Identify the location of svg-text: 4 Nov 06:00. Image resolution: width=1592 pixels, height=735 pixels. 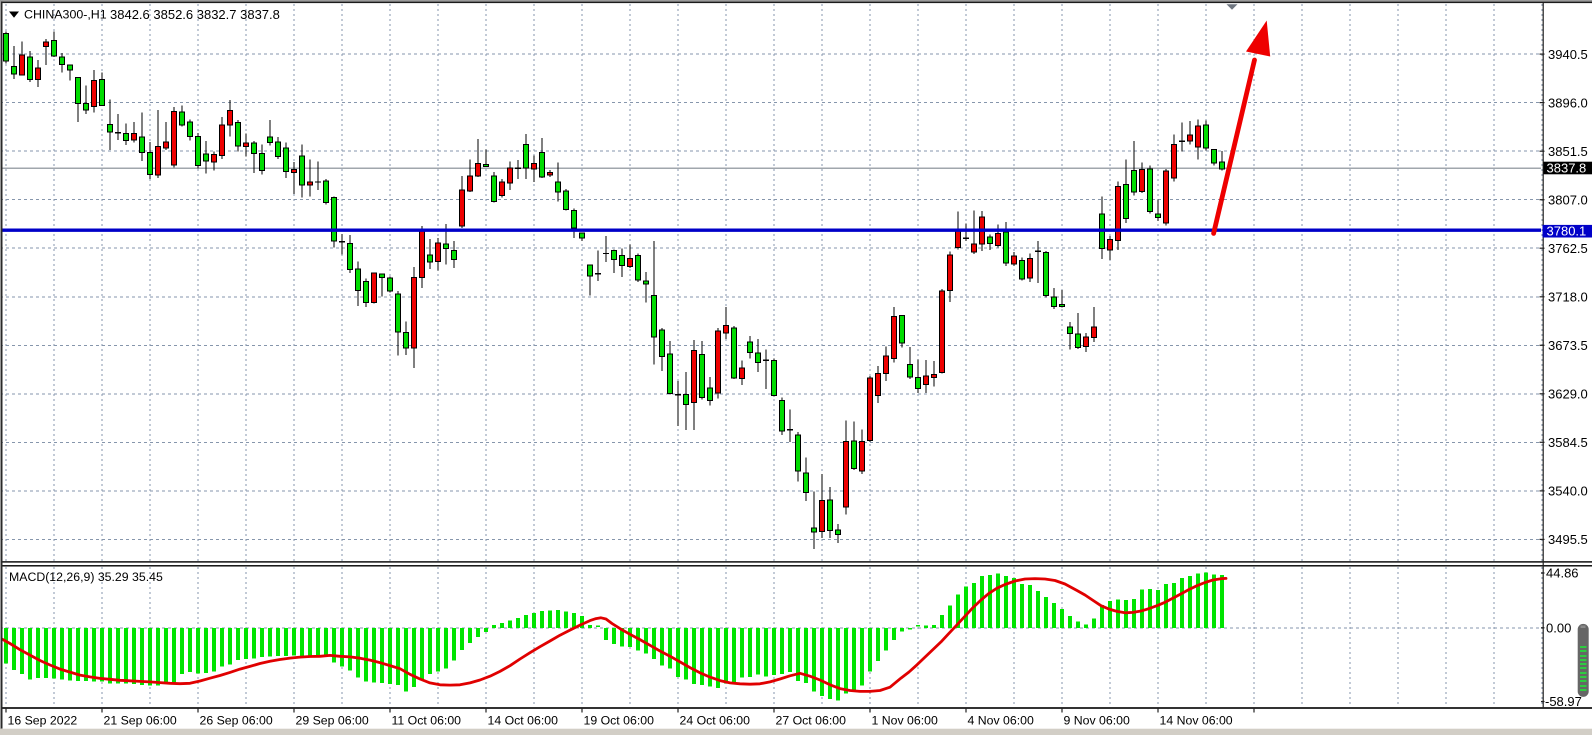
(1001, 721).